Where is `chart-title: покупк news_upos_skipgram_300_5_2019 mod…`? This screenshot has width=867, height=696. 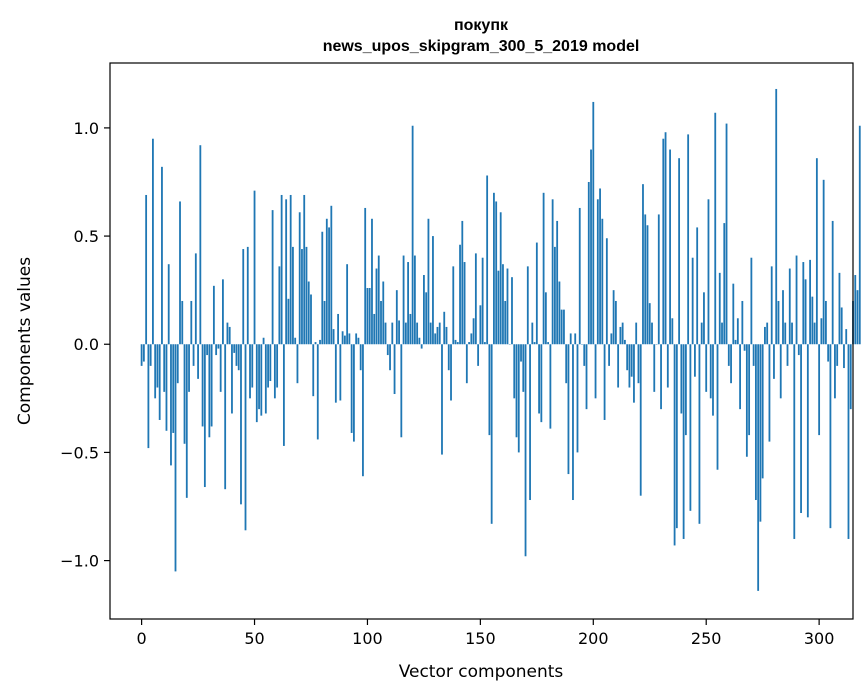
chart-title: покупк news_upos_skipgram_300_5_2019 mod… is located at coordinates (481, 36).